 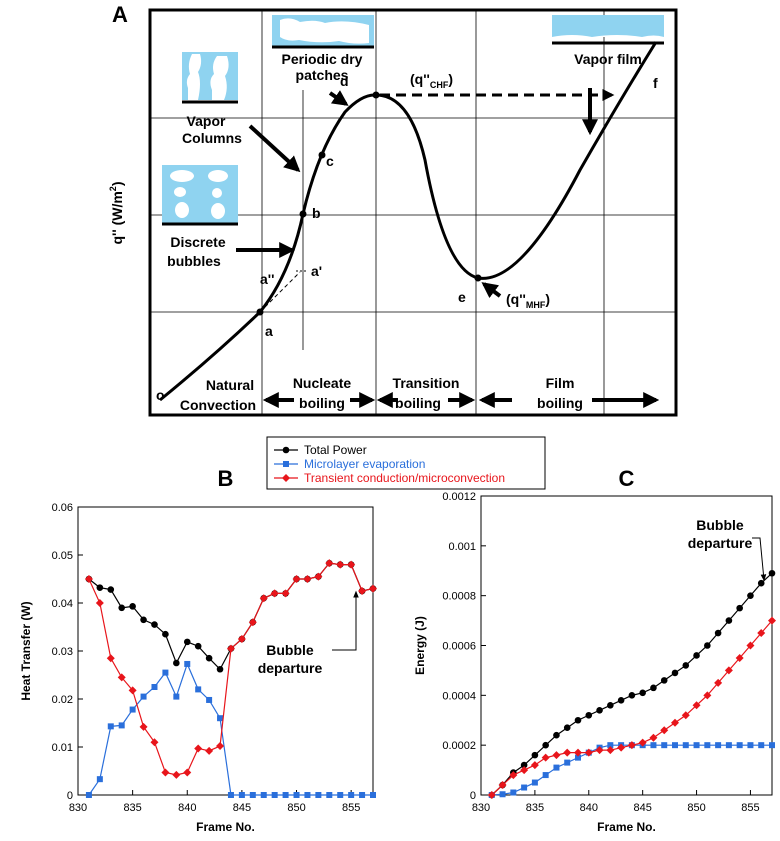 What do you see at coordinates (290, 668) in the screenshot?
I see `annotation-line: departure` at bounding box center [290, 668].